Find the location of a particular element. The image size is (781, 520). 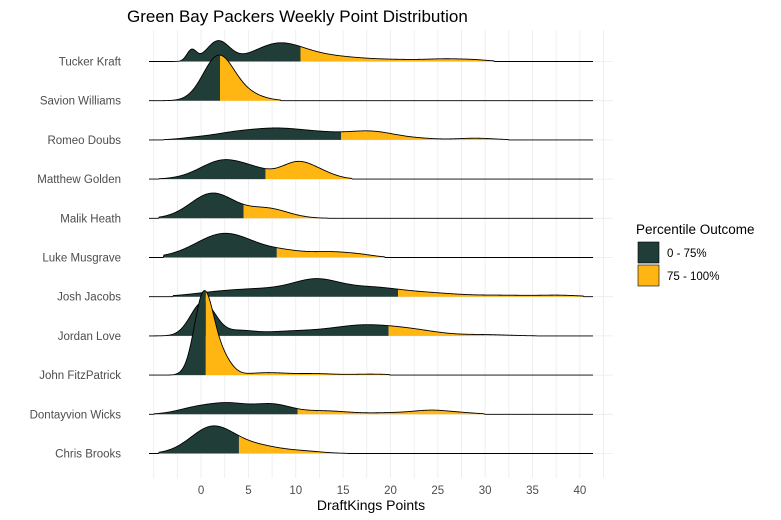

ridge-tucker-kraft is located at coordinates (371, 51).